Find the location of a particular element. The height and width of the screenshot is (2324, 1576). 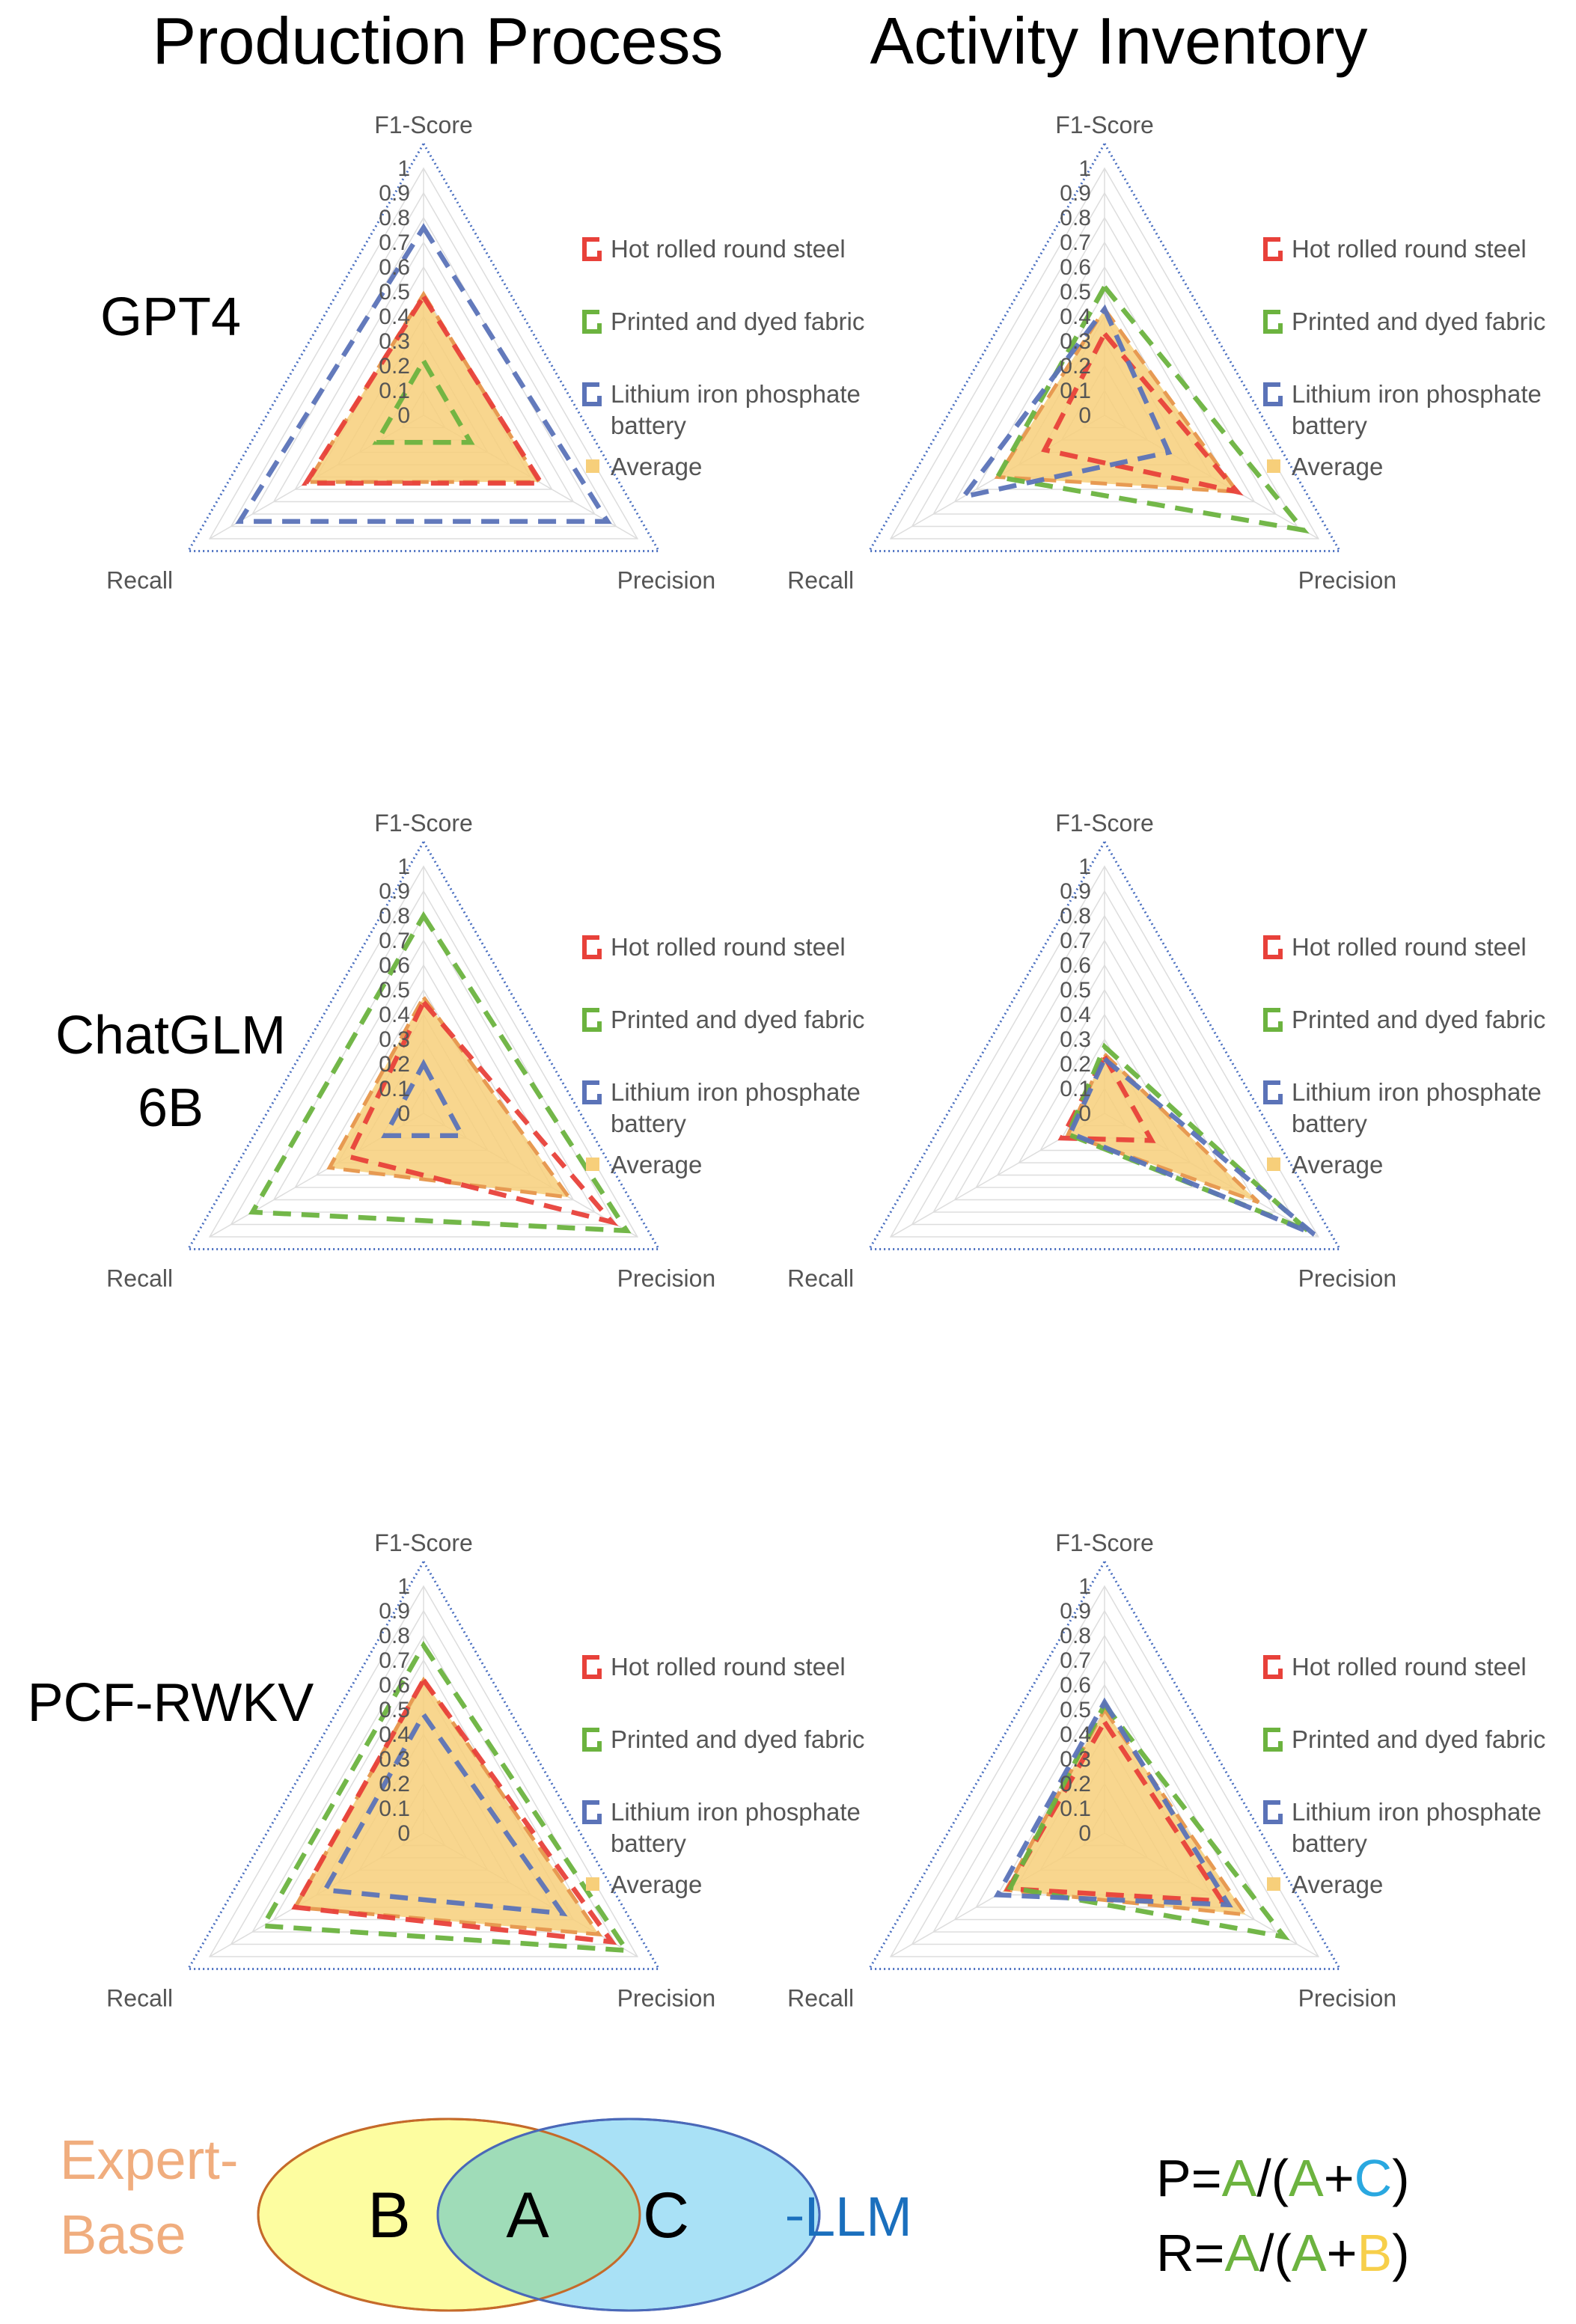

row-label-chatglm-line1: ChatGLM is located at coordinates (170, 1035).